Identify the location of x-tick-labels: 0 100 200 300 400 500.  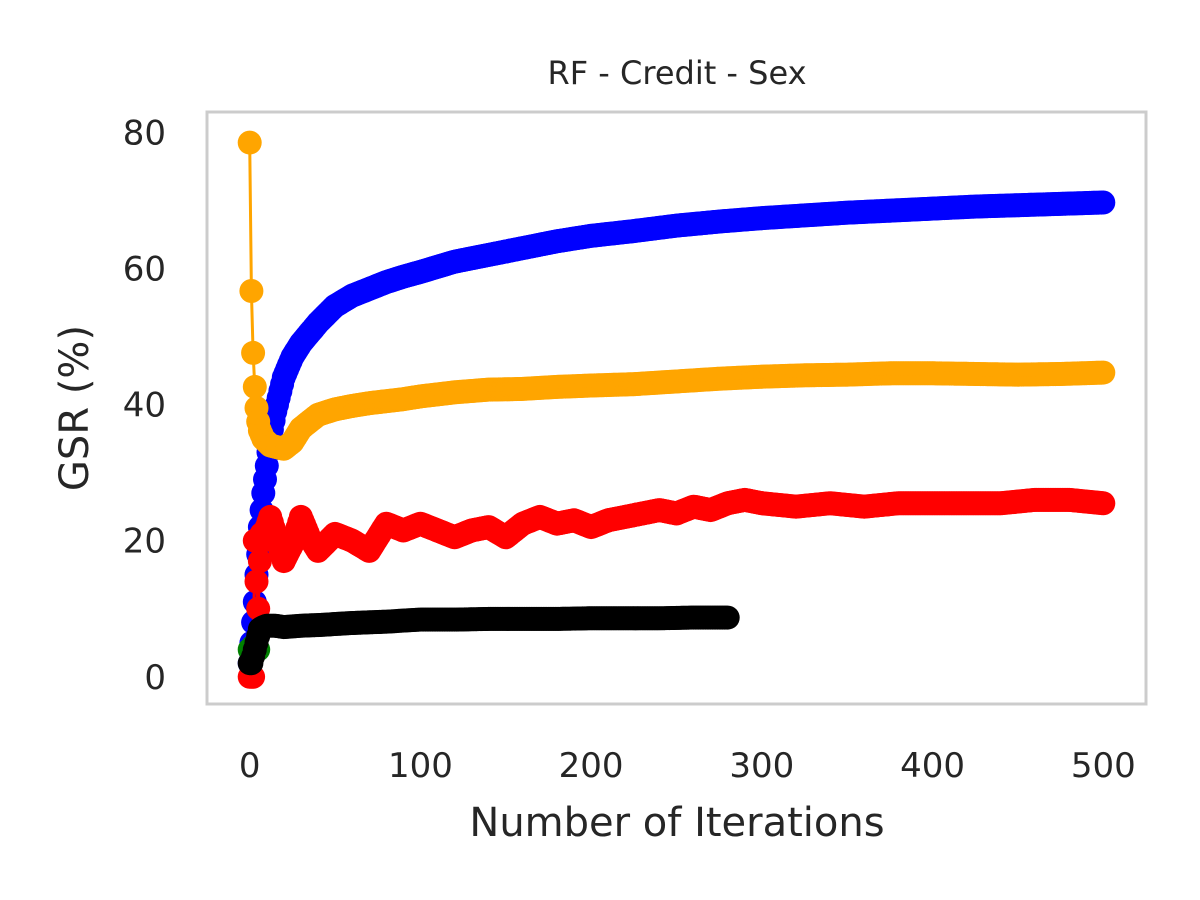
(687, 766).